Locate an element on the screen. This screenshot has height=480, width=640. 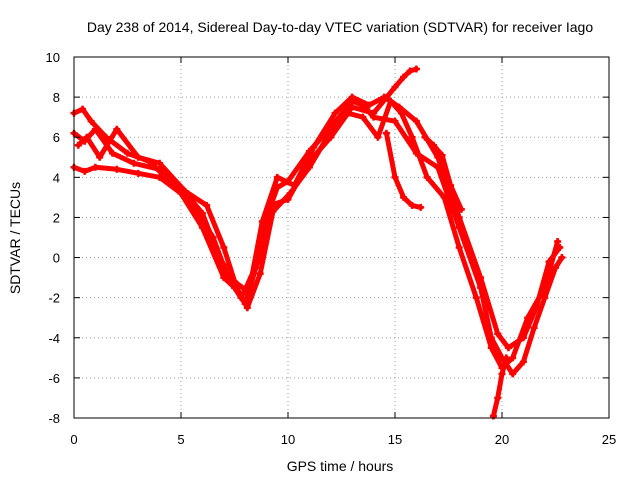
x-tick-label: 0 is located at coordinates (73, 439).